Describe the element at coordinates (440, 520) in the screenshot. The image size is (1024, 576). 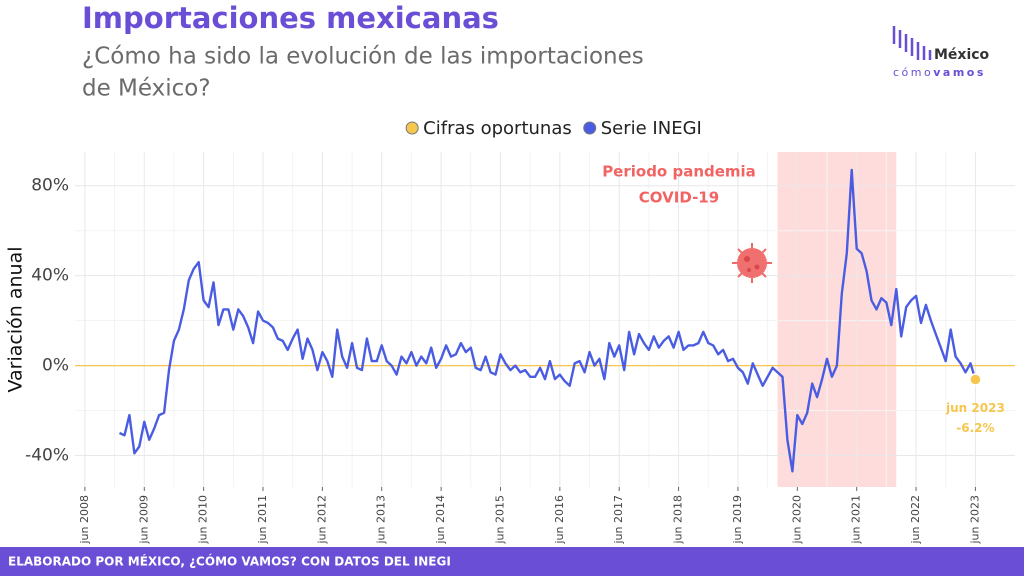
I see `x-tick-label: jun 2014` at that location.